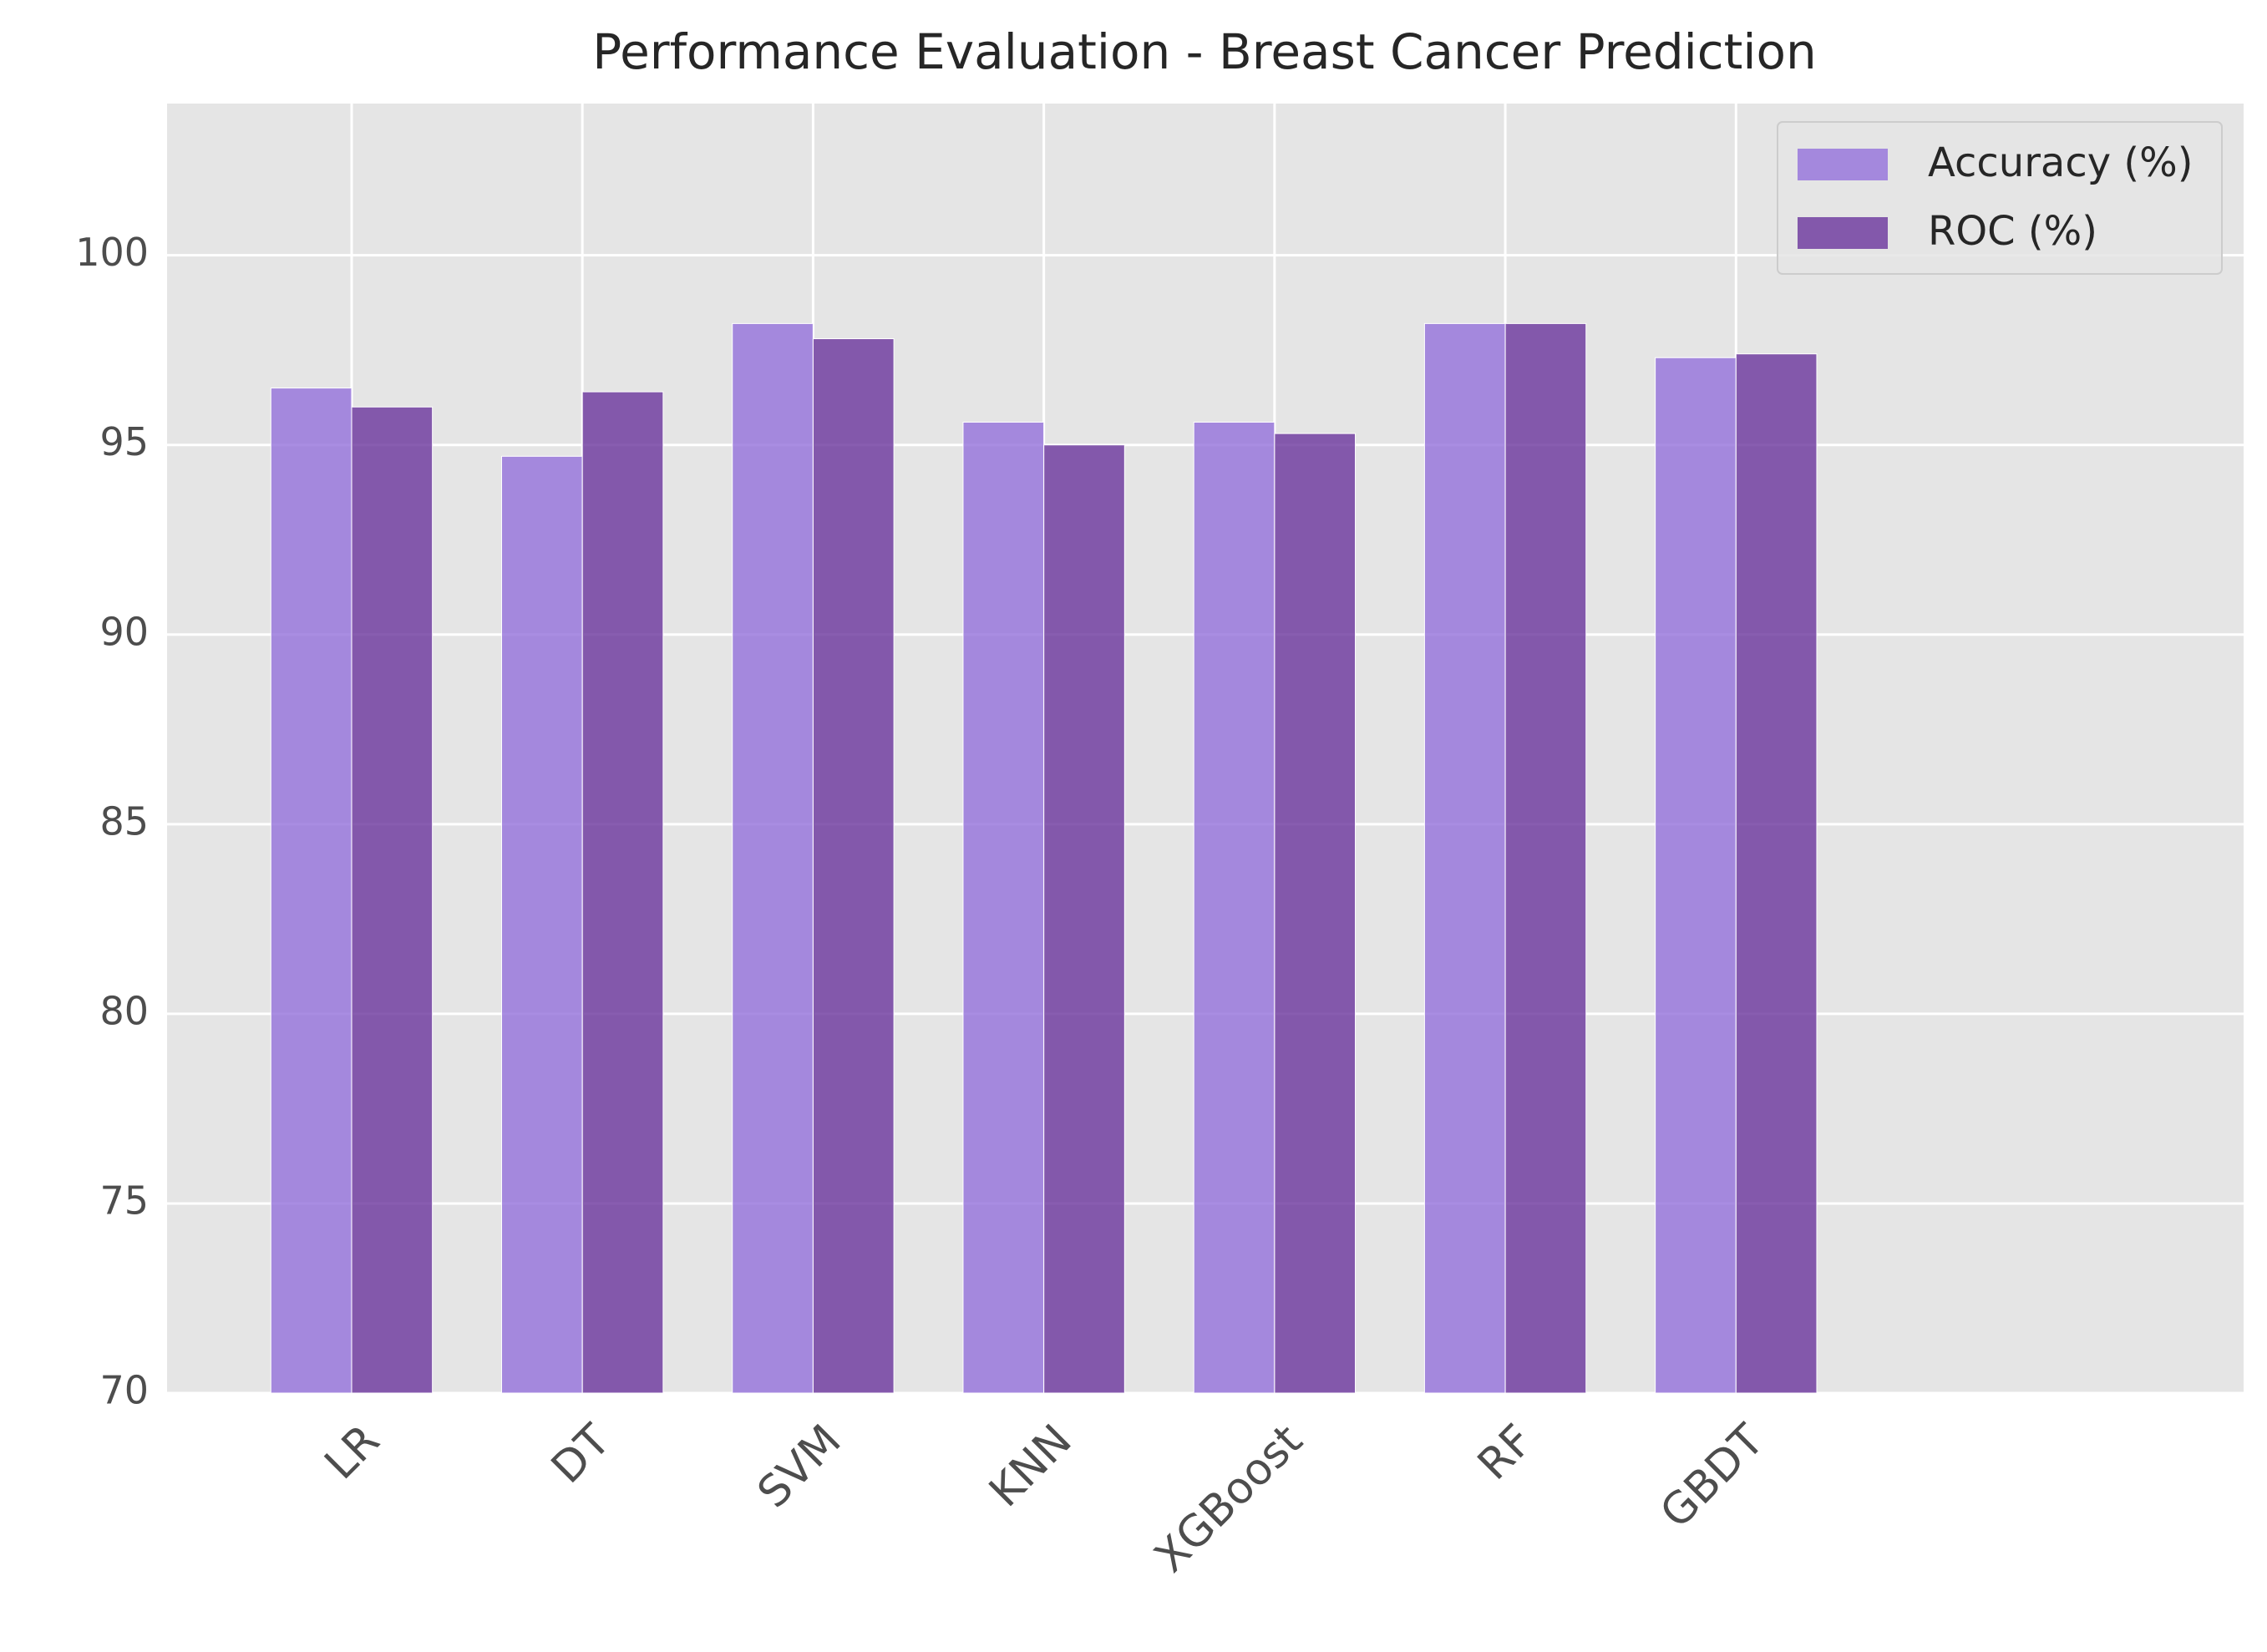 This screenshot has height=1652, width=2267. What do you see at coordinates (124, 1390) in the screenshot?
I see `y-tick-label: 70` at bounding box center [124, 1390].